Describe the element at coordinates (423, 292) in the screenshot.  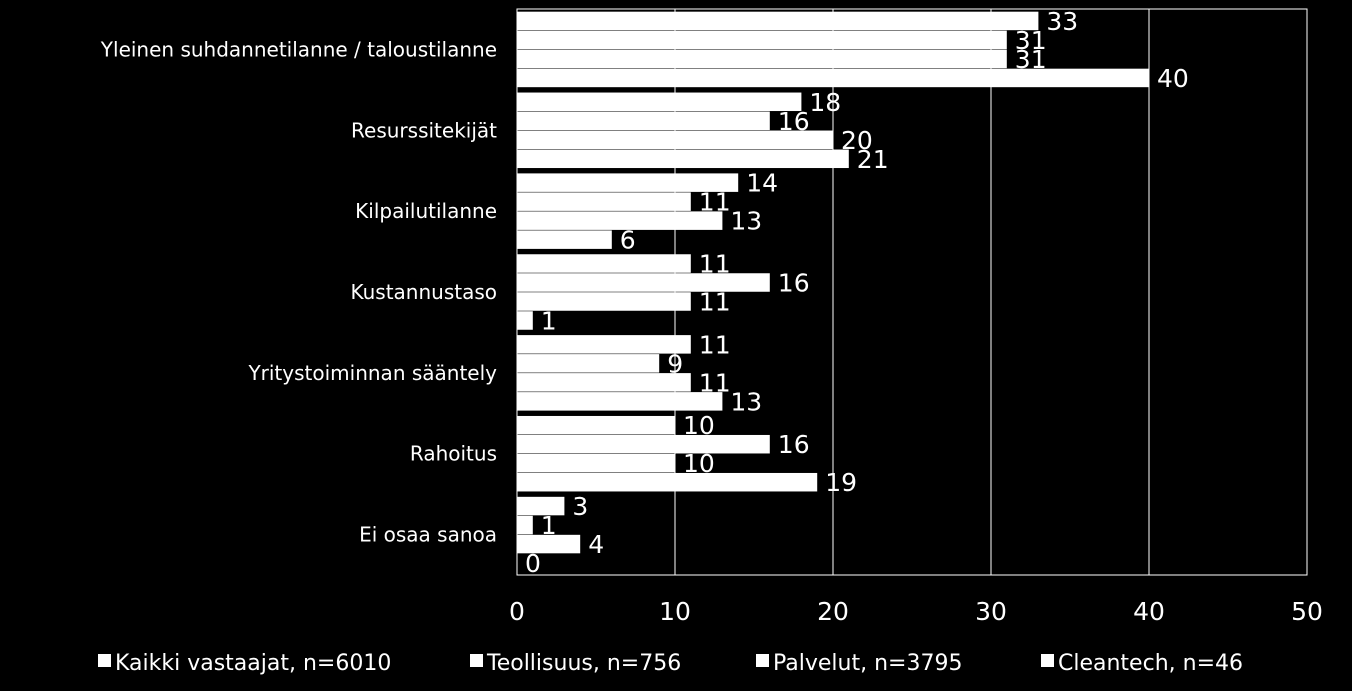
I see `category-label: Kustannustaso` at that location.